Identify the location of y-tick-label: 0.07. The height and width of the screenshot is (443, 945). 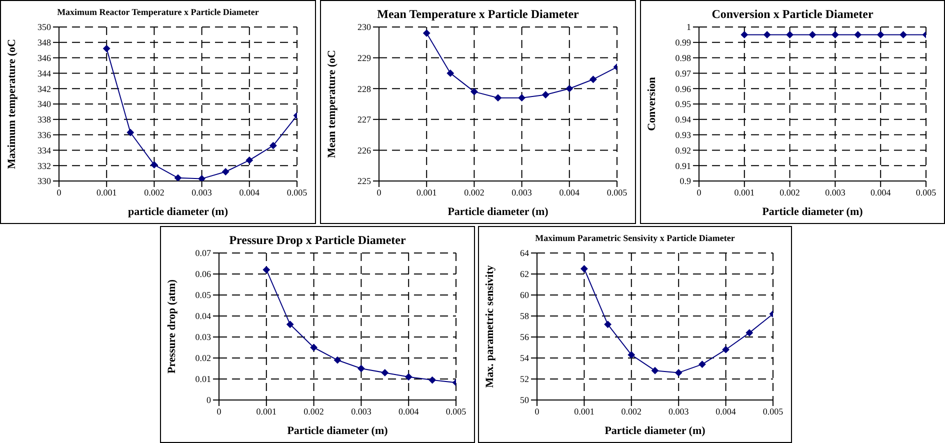
(203, 253).